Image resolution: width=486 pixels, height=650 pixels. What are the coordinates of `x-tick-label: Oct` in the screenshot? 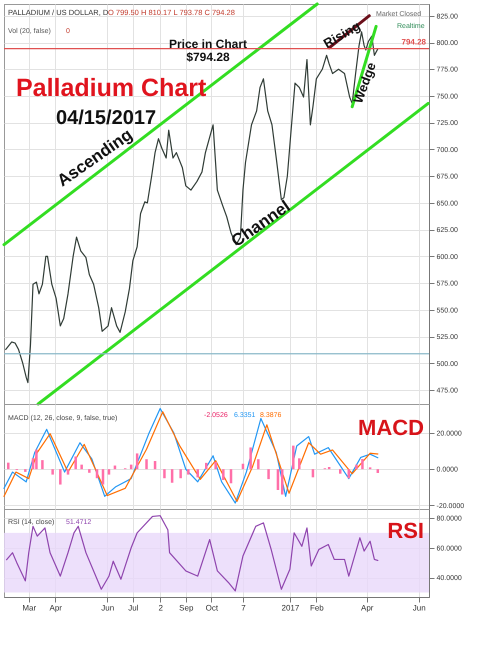 It's located at (212, 608).